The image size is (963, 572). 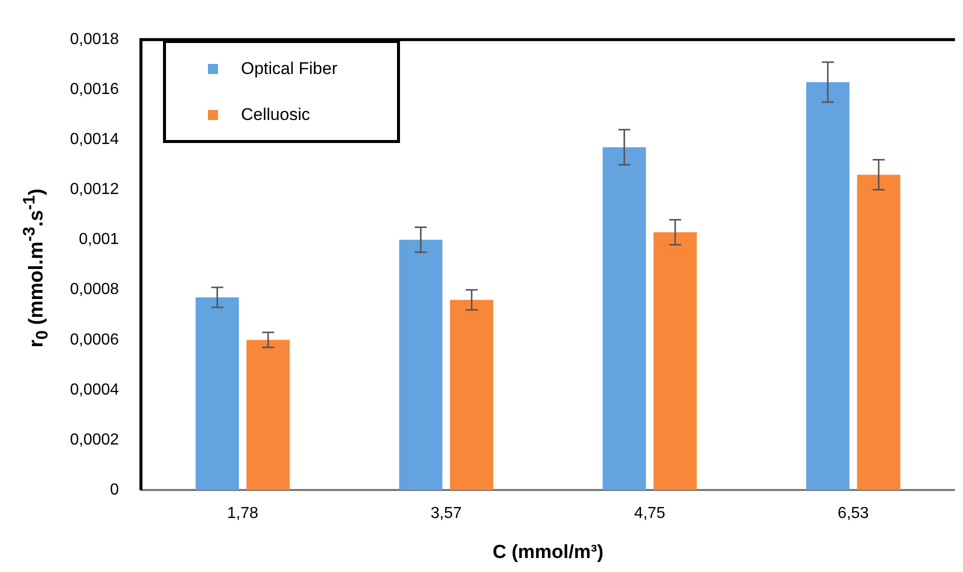 I want to click on y-tick-label: 0,0018, so click(x=95, y=39).